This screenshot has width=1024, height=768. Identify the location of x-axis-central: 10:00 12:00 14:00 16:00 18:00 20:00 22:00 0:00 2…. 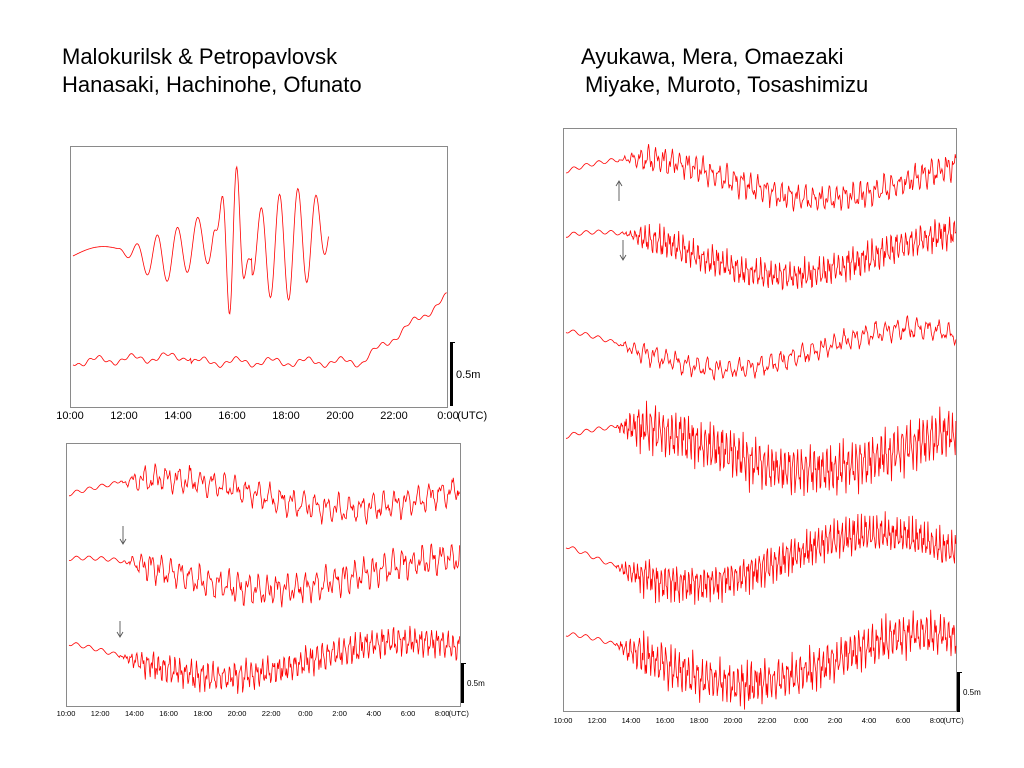
(768, 723).